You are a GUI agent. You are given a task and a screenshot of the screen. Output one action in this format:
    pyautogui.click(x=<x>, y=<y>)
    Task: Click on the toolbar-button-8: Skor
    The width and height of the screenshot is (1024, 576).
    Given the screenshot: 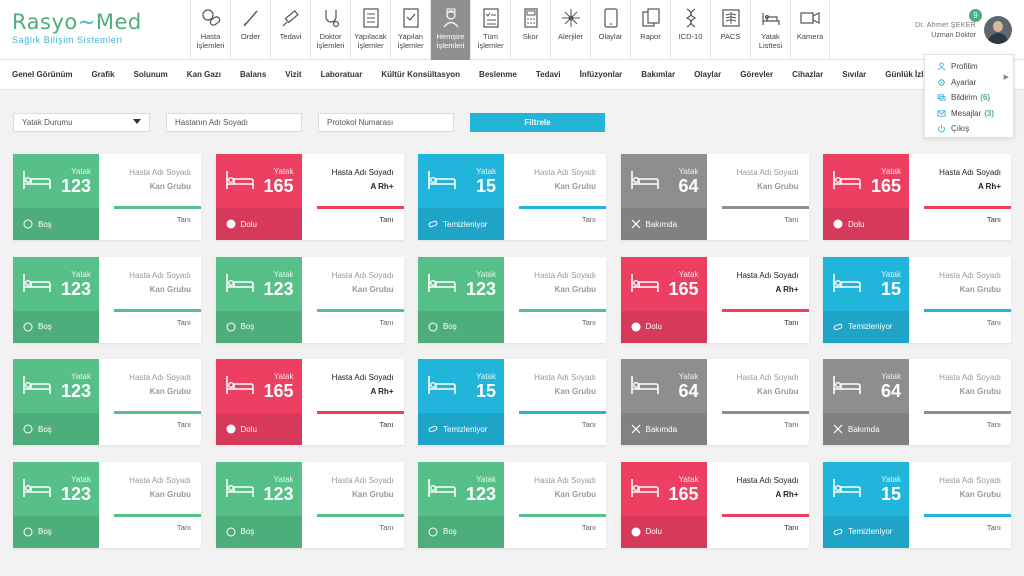 What is the action you would take?
    pyautogui.click(x=530, y=30)
    